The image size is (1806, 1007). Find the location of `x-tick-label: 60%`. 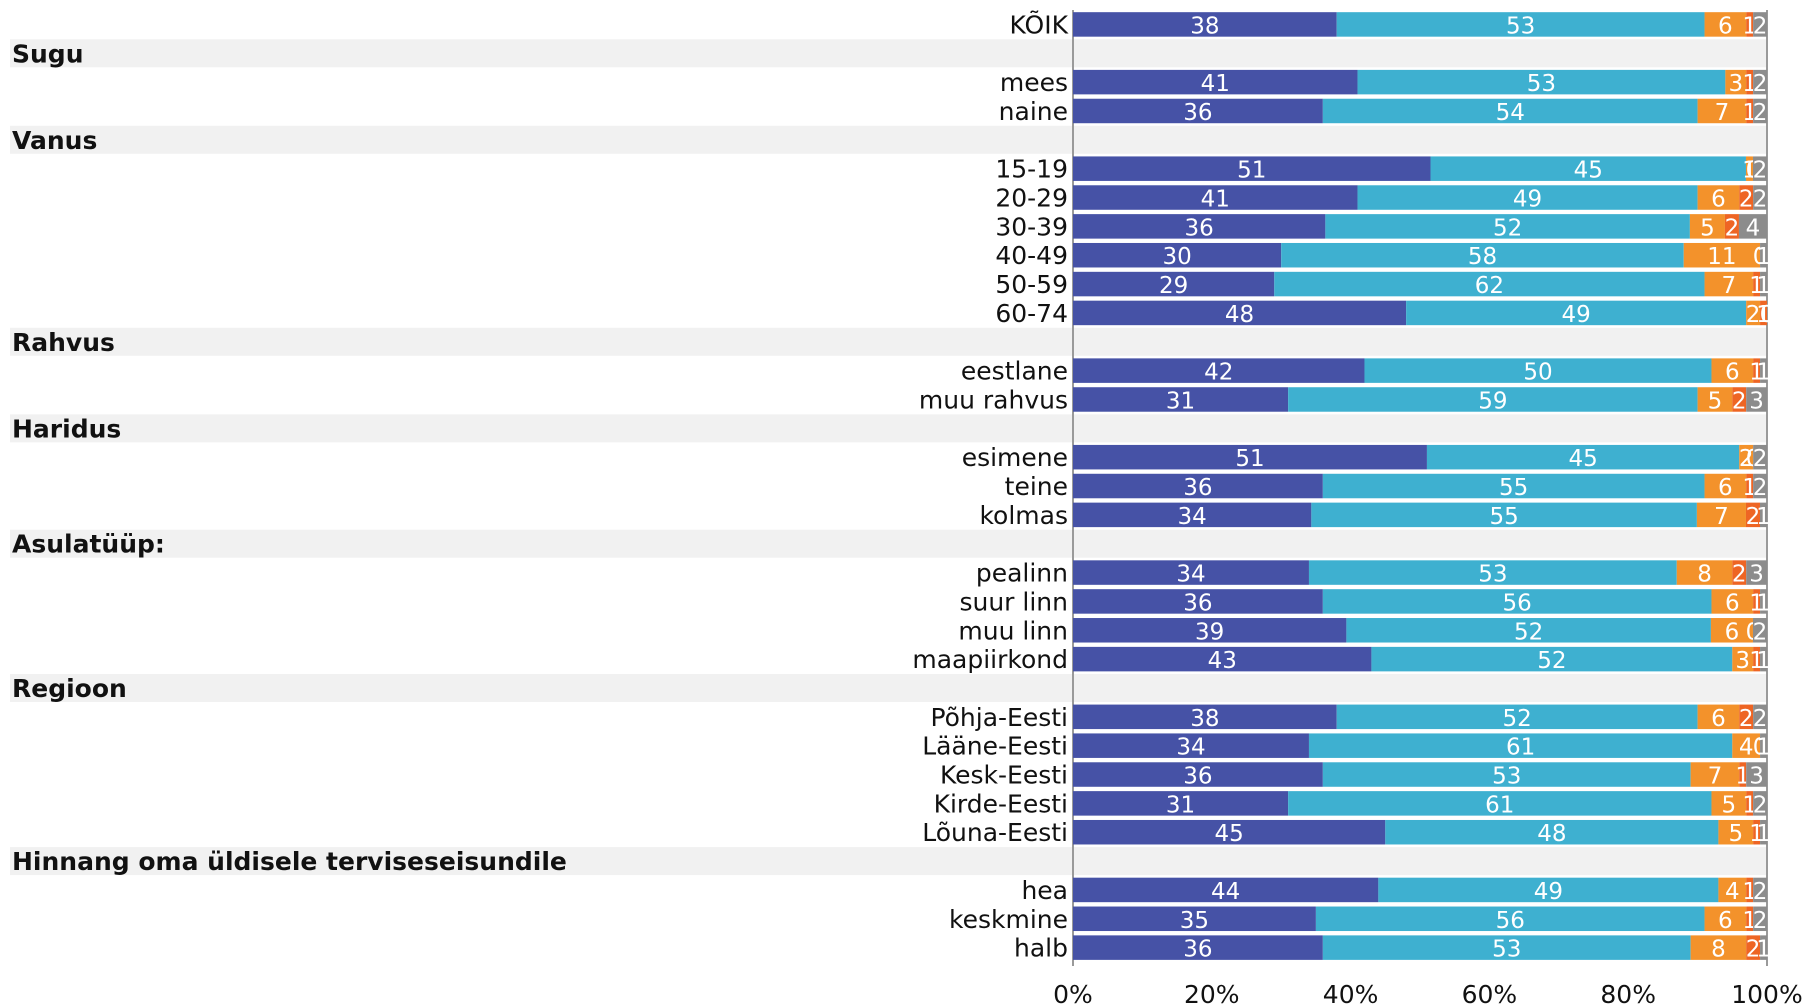

x-tick-label: 60% is located at coordinates (1490, 993).